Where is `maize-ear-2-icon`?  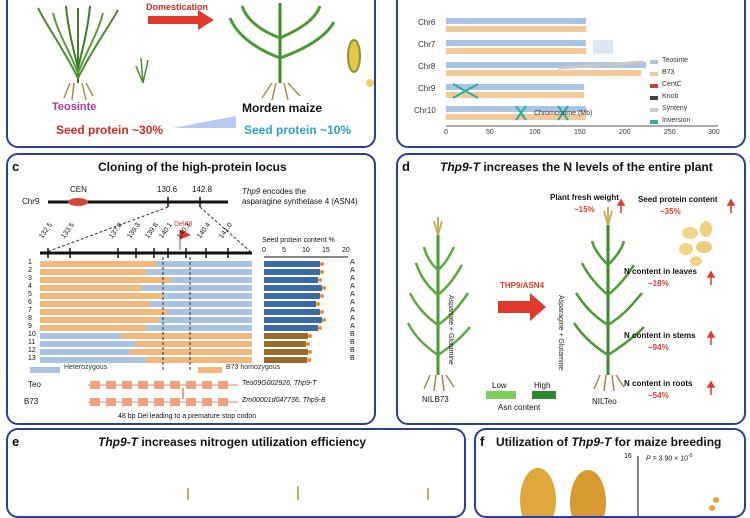
maize-ear-2-icon is located at coordinates (588, 493).